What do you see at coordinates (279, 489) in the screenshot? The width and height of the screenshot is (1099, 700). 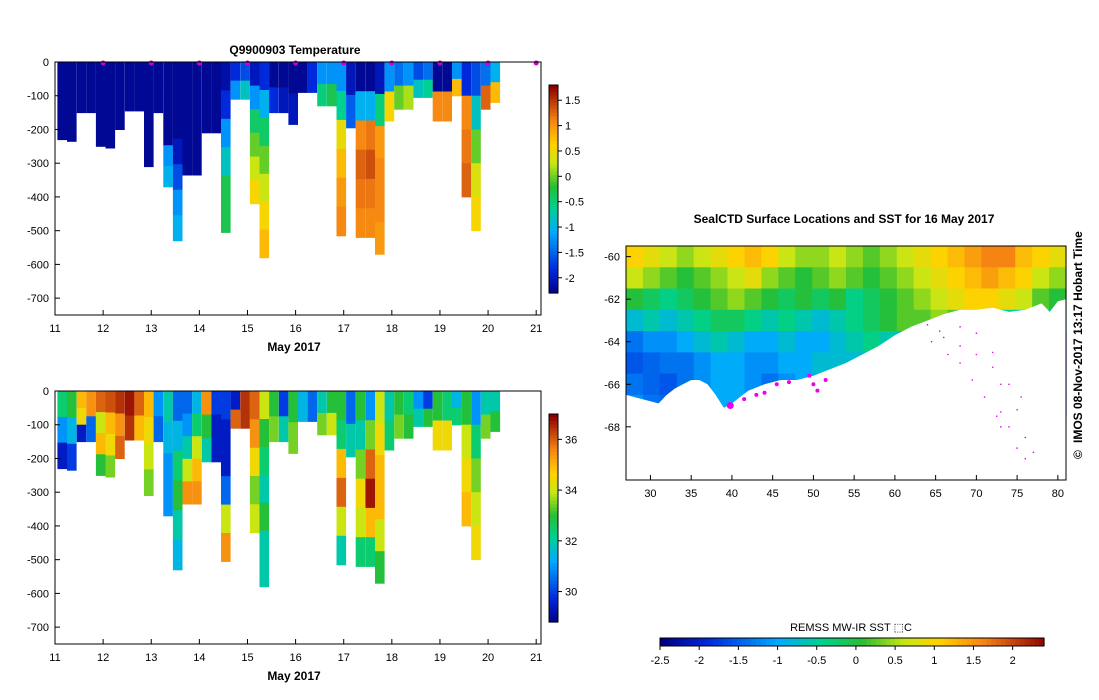 I see `lower-profiles` at bounding box center [279, 489].